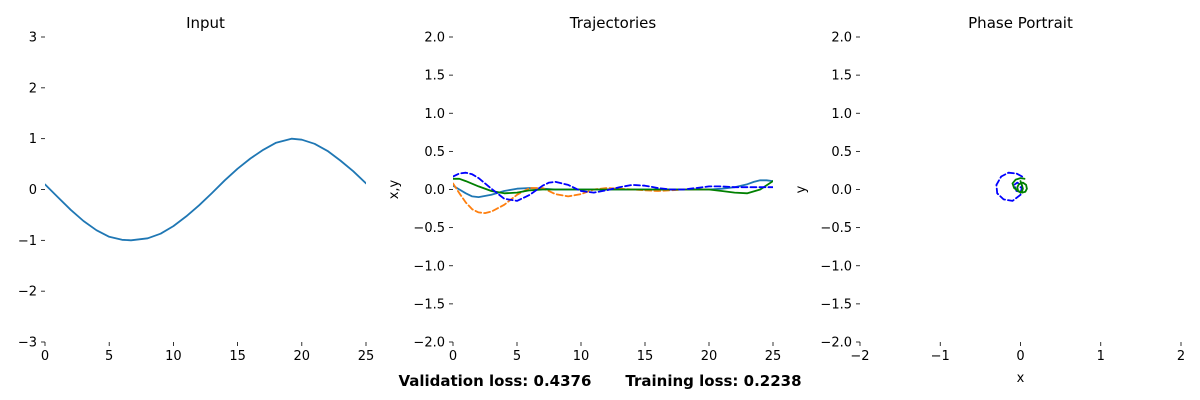  I want to click on trajectories-chart-ylabel: x,y, so click(394, 189).